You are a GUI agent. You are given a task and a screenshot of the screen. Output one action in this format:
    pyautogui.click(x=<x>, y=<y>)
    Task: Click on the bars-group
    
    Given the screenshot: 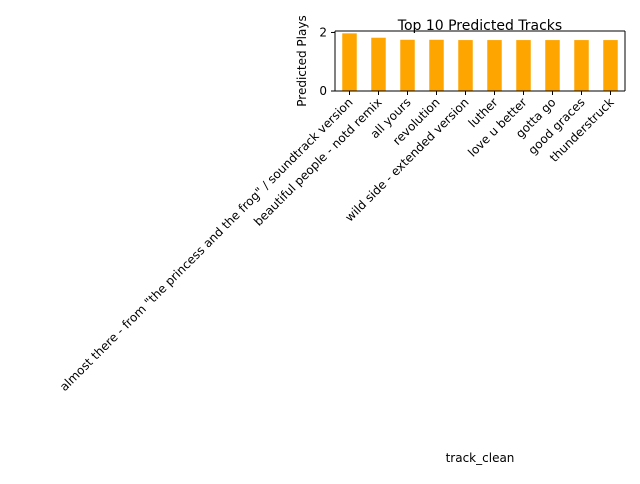 What is the action you would take?
    pyautogui.click(x=480, y=62)
    